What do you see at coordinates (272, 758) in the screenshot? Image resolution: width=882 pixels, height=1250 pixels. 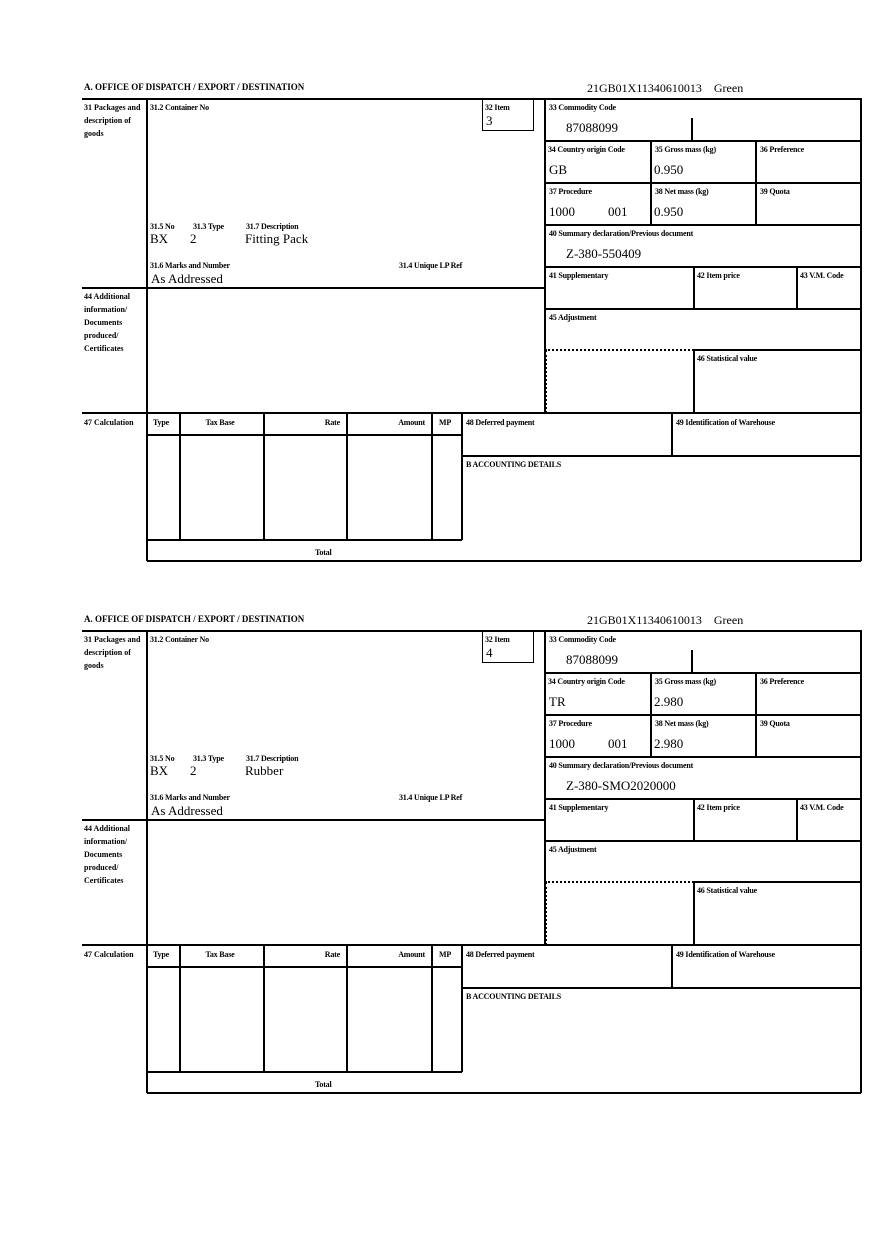 I see `description-label: 31.7 Description` at bounding box center [272, 758].